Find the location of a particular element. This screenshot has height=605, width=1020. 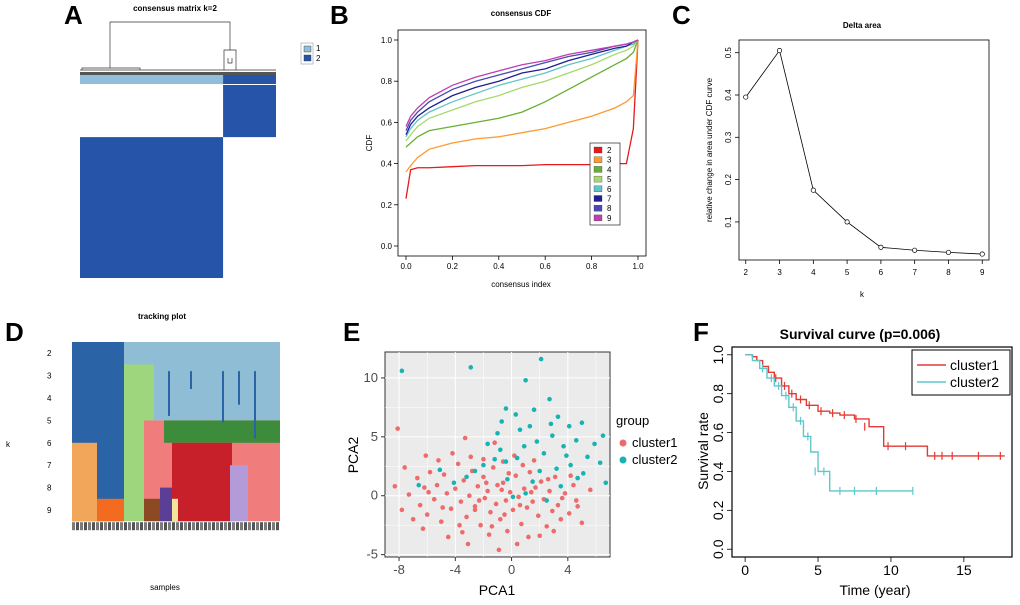

panel-b-ylabel: CDF is located at coordinates (369, 143).